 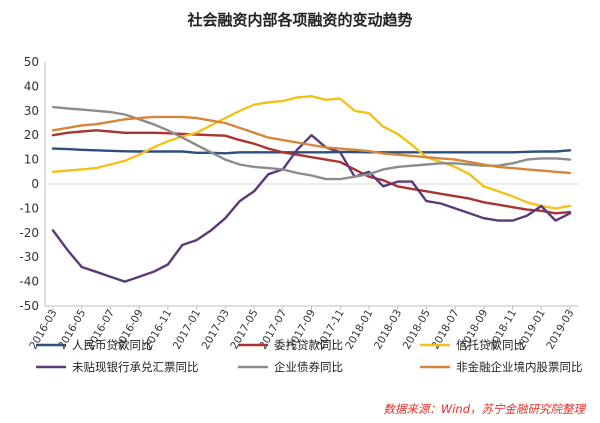 I want to click on y-tick-label: -40, so click(x=29, y=282).